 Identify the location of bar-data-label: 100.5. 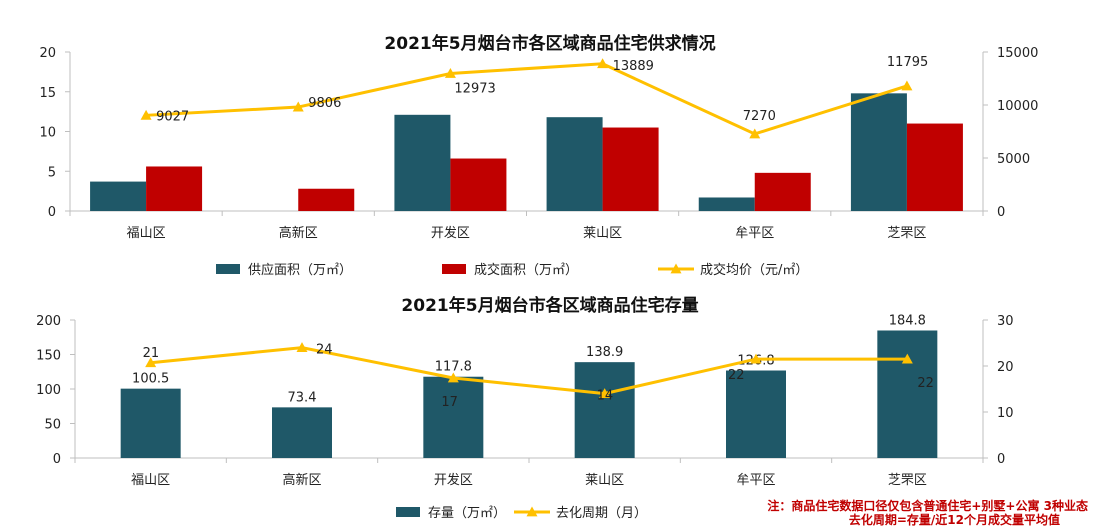
(150, 379).